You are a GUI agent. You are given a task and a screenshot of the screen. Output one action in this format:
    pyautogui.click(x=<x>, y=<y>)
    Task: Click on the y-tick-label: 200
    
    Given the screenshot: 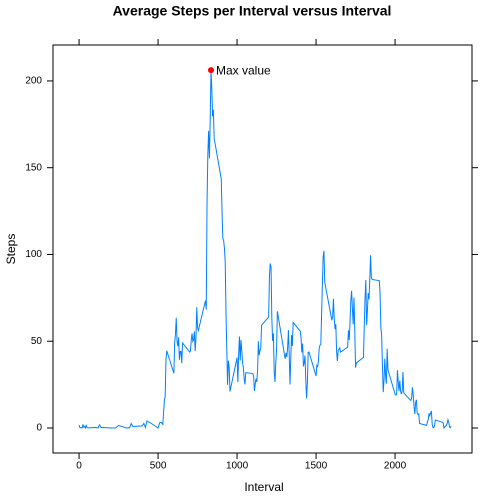 What is the action you would take?
    pyautogui.click(x=33, y=81)
    